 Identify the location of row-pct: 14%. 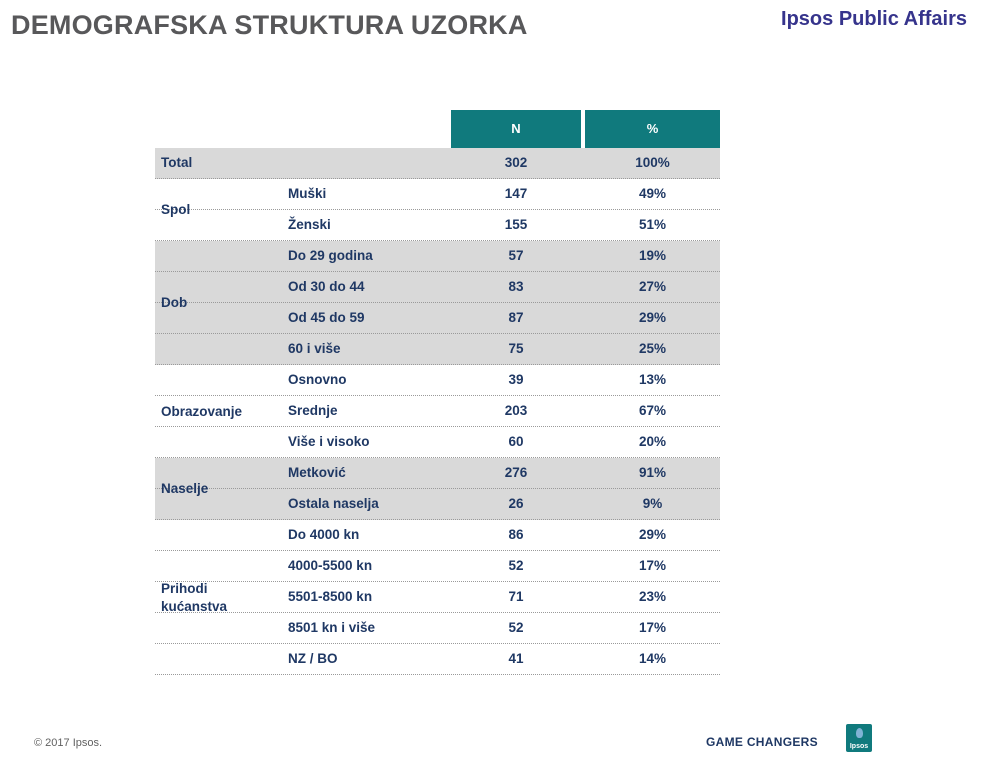
(652, 658).